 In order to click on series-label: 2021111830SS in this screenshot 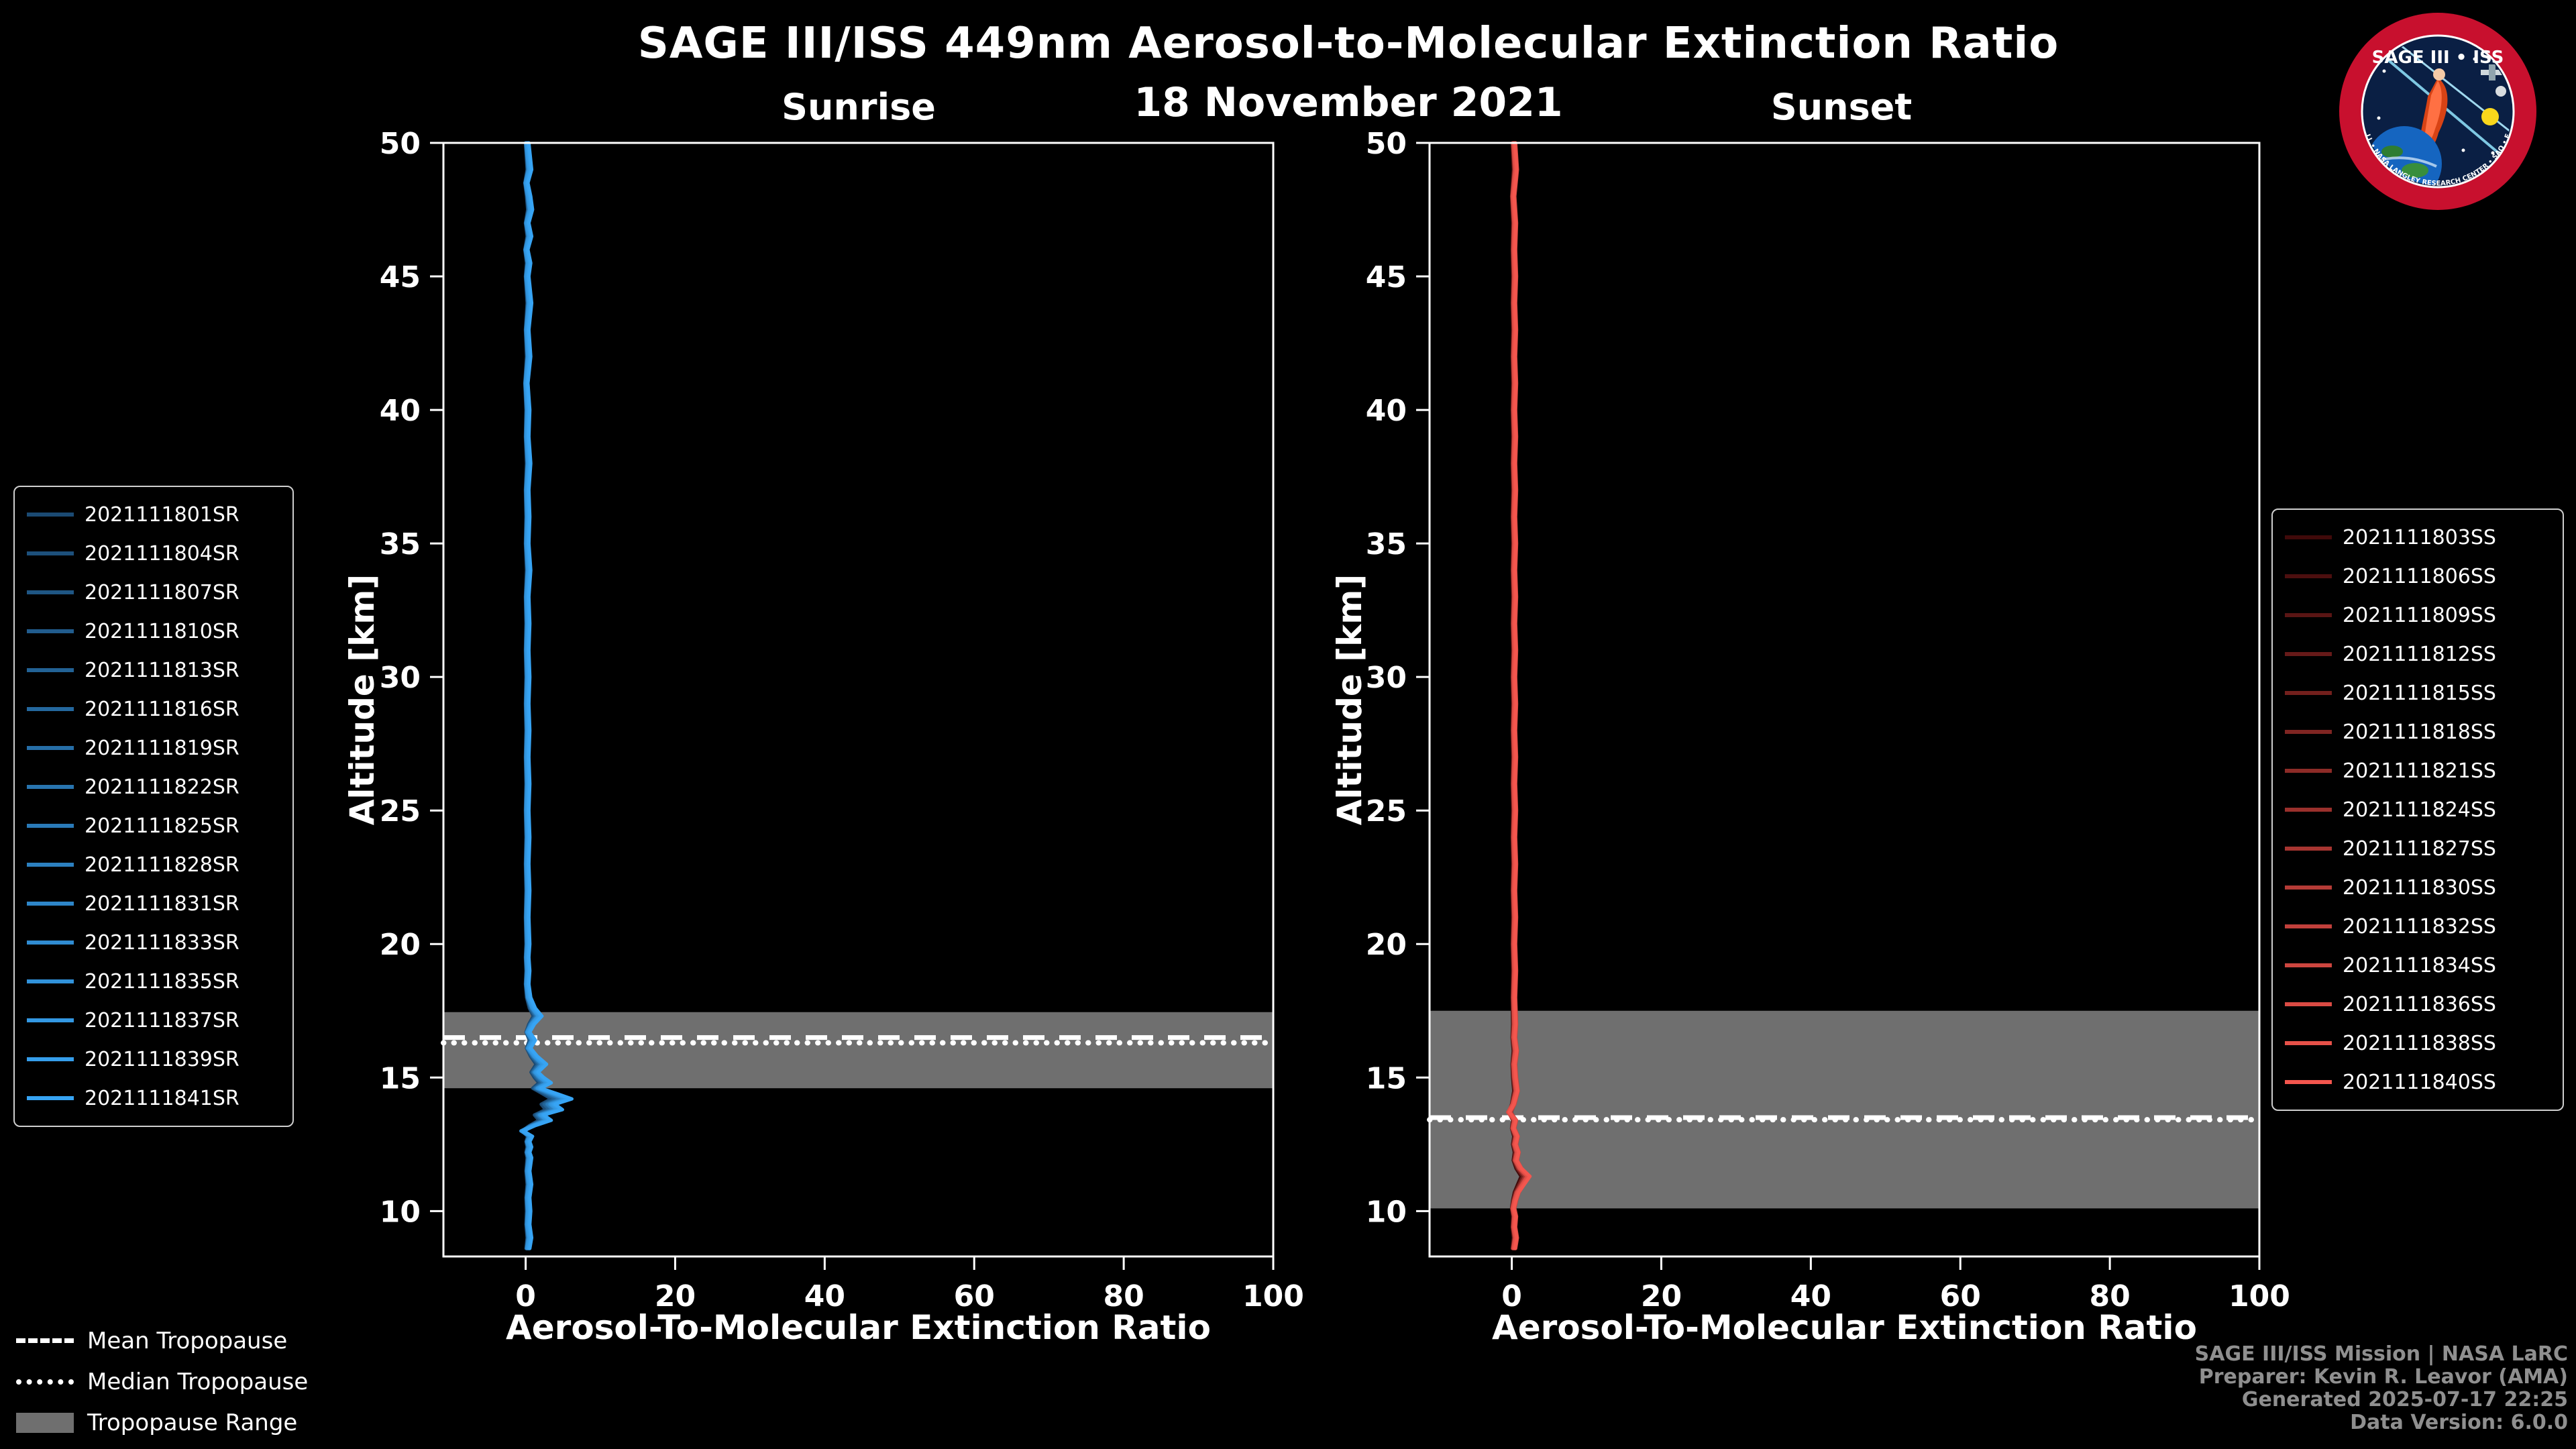, I will do `click(2419, 887)`.